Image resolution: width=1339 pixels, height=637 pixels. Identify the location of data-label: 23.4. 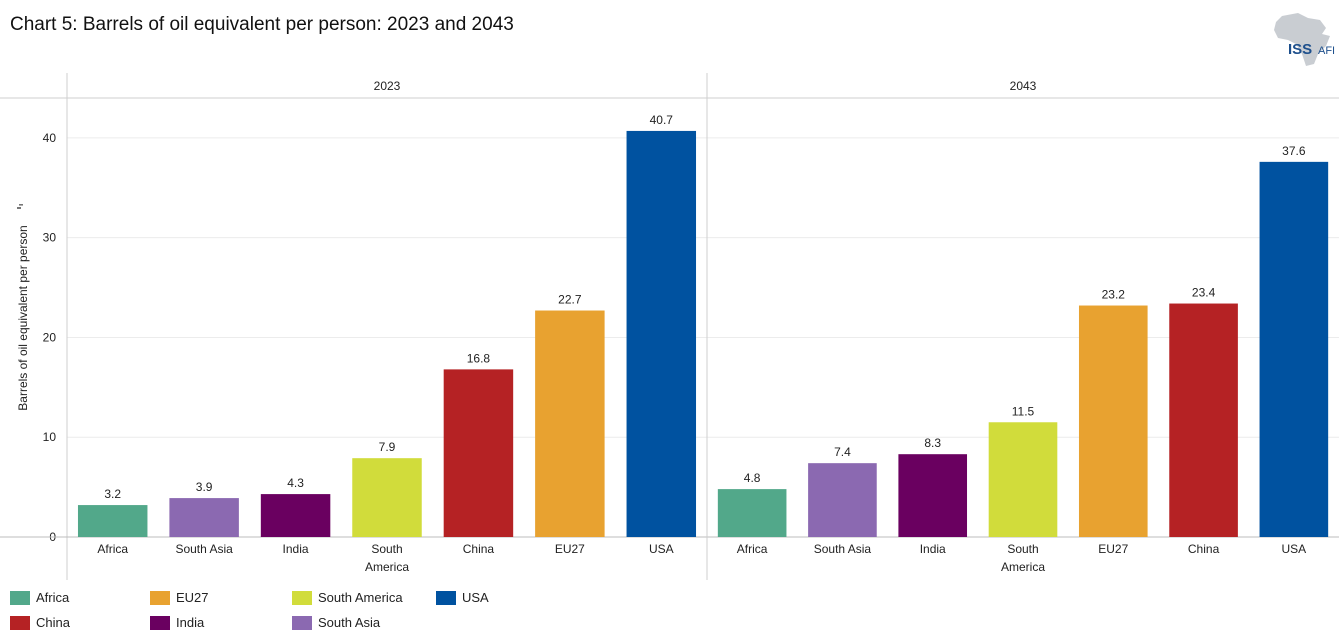
(1204, 293).